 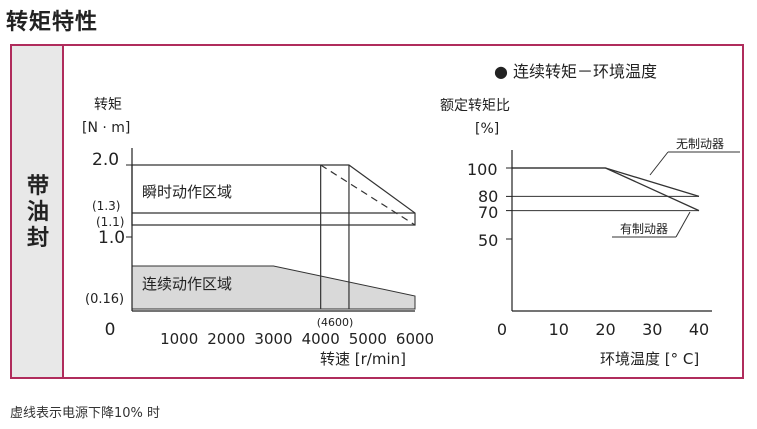 I want to click on side-label: 带油封, so click(x=37, y=212).